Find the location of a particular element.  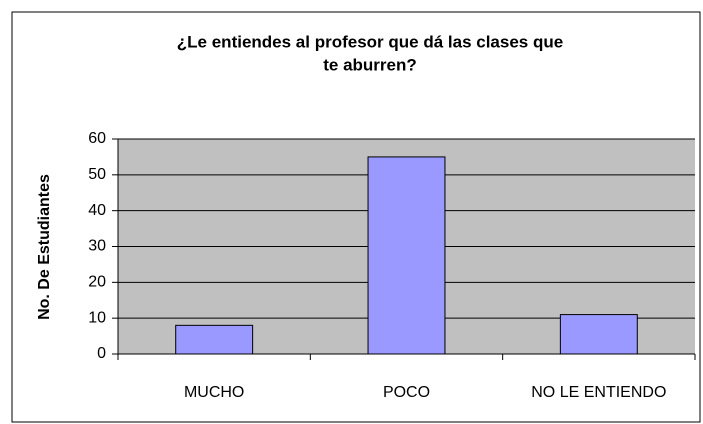

y-tick-label: 30 is located at coordinates (97, 246).